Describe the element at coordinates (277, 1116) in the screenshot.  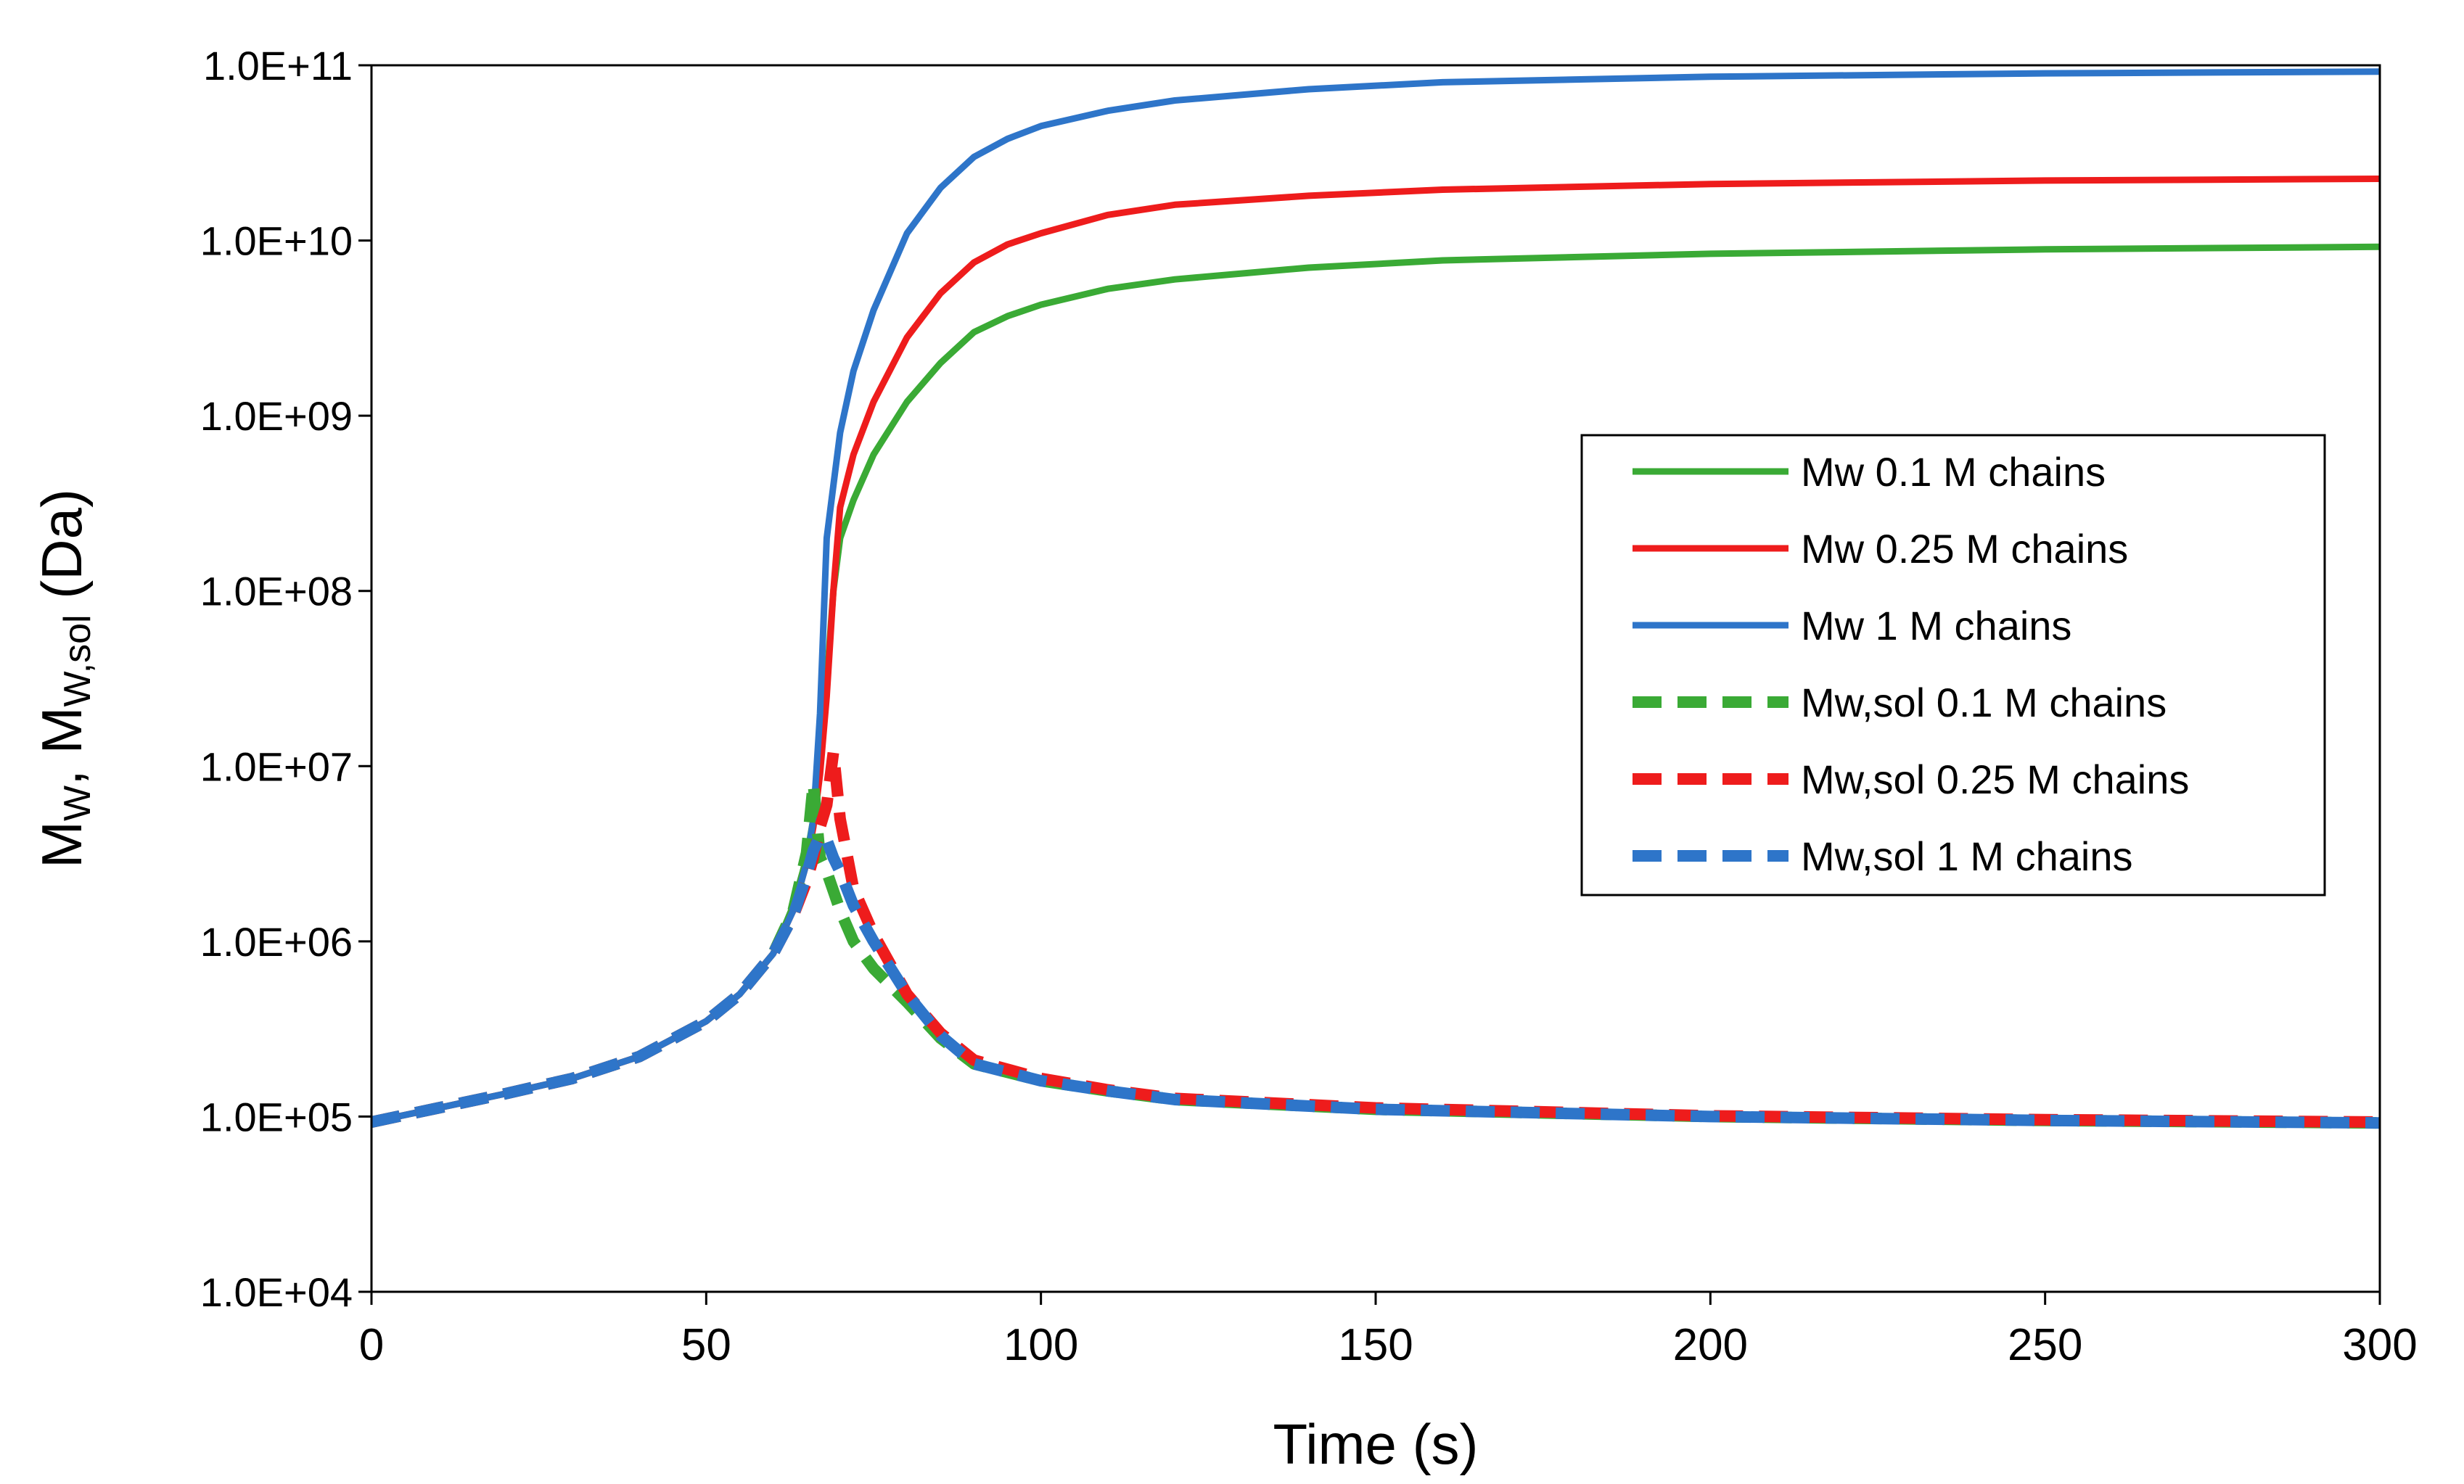
I see `y-tick-label: 1.0E+05` at that location.